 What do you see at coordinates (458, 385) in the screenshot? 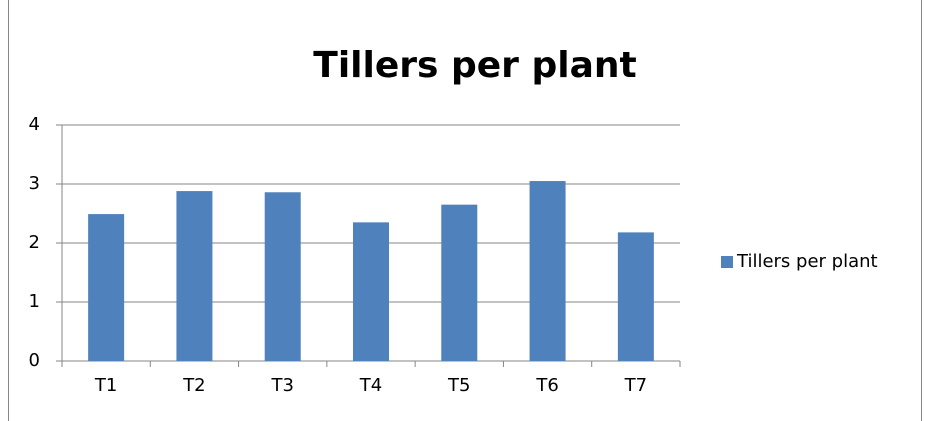
I see `x-tick-label: T5` at bounding box center [458, 385].